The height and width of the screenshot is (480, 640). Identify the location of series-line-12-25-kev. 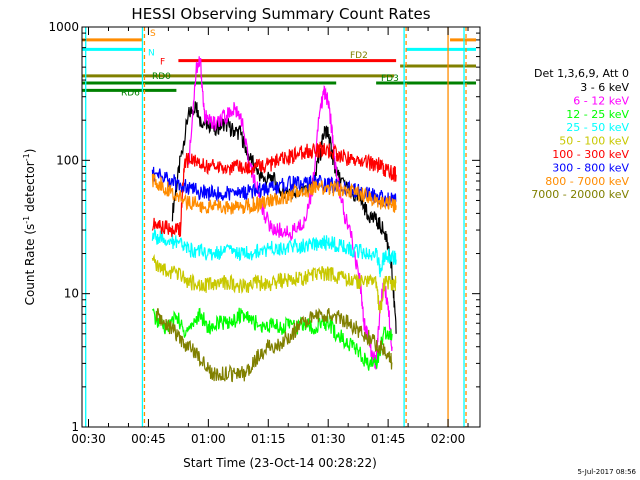
(272, 339).